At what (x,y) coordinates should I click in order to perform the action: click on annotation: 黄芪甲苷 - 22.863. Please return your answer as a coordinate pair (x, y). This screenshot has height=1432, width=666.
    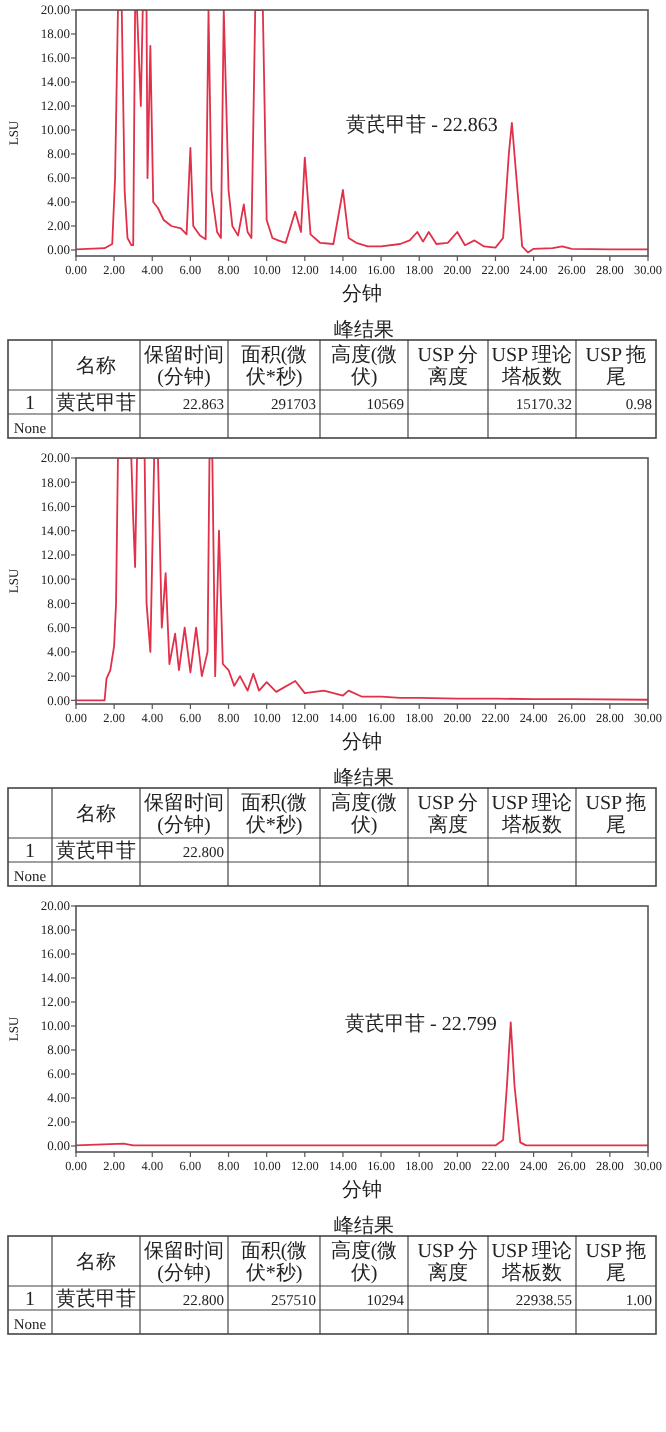
    Looking at the image, I should click on (422, 124).